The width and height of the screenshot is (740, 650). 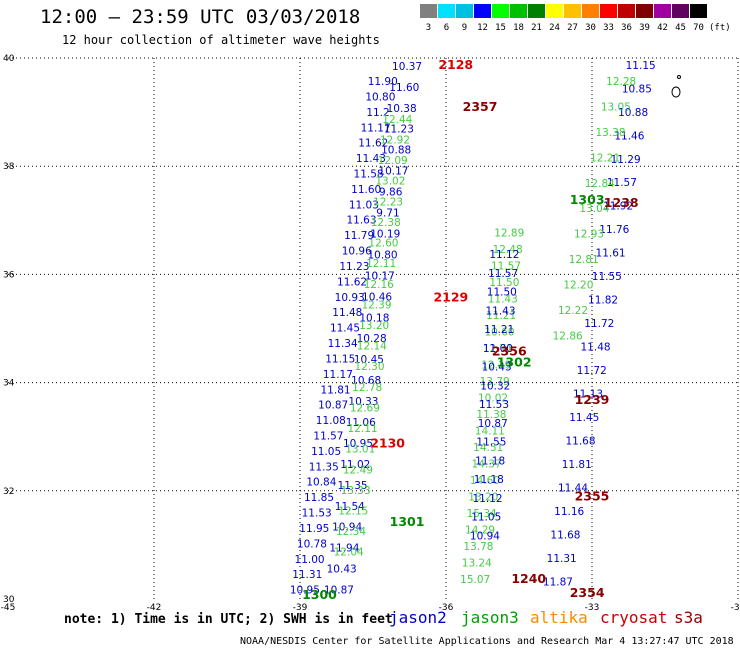 What do you see at coordinates (402, 109) in the screenshot?
I see `wave-height-label: 10.38` at bounding box center [402, 109].